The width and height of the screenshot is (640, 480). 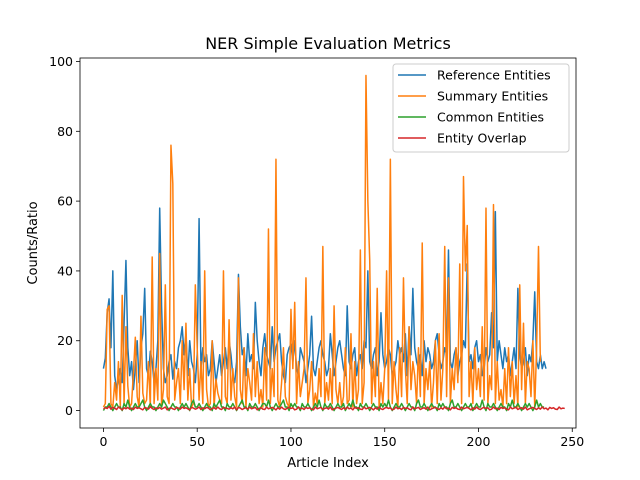 I want to click on y-tick-label: 60, so click(x=65, y=201).